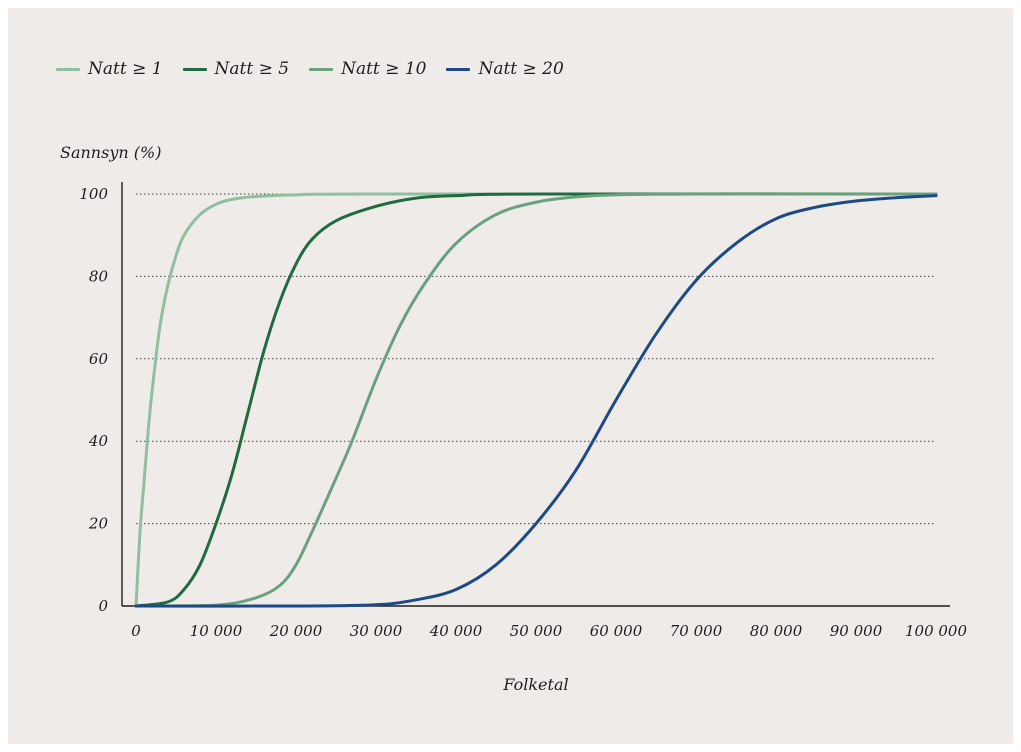 This screenshot has width=1021, height=752. Describe the element at coordinates (536, 631) in the screenshot. I see `x-tick-label: 50 000` at that location.